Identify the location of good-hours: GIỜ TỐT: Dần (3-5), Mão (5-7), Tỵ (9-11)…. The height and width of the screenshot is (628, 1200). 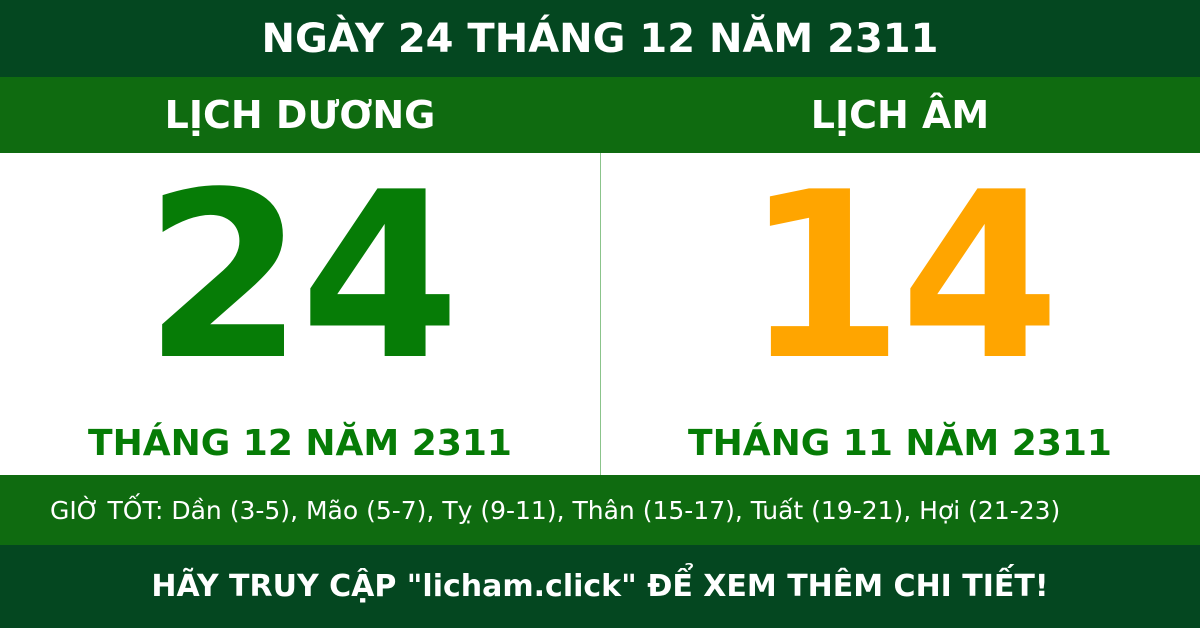
(600, 510).